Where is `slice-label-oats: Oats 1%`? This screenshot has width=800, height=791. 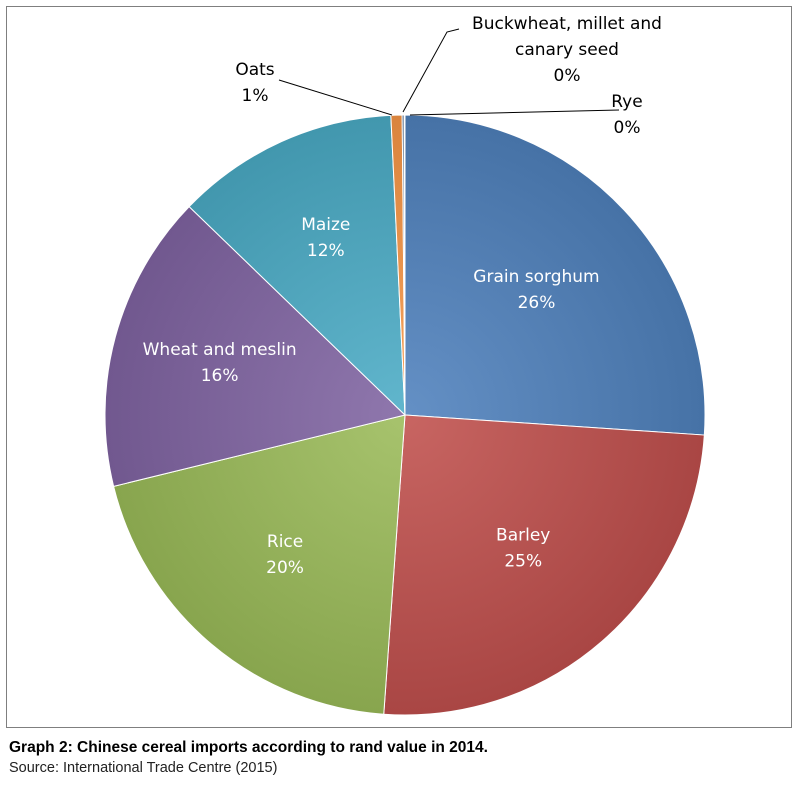
slice-label-oats: Oats 1% is located at coordinates (254, 83).